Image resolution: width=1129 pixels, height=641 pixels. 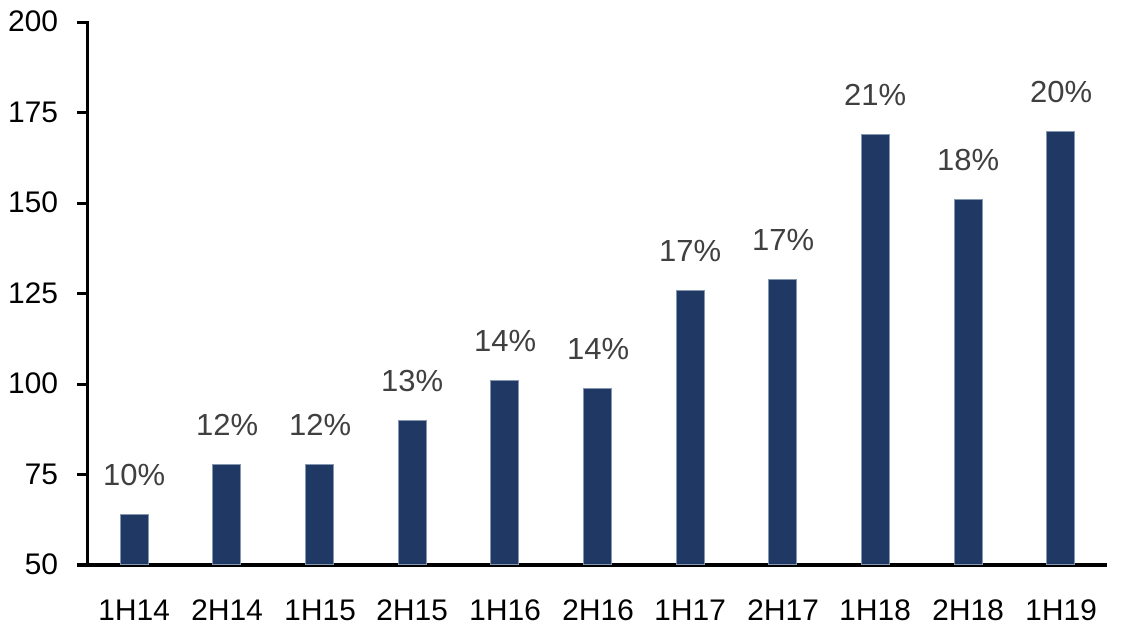 I want to click on y-axis-tick-label: 150, so click(x=32, y=202).